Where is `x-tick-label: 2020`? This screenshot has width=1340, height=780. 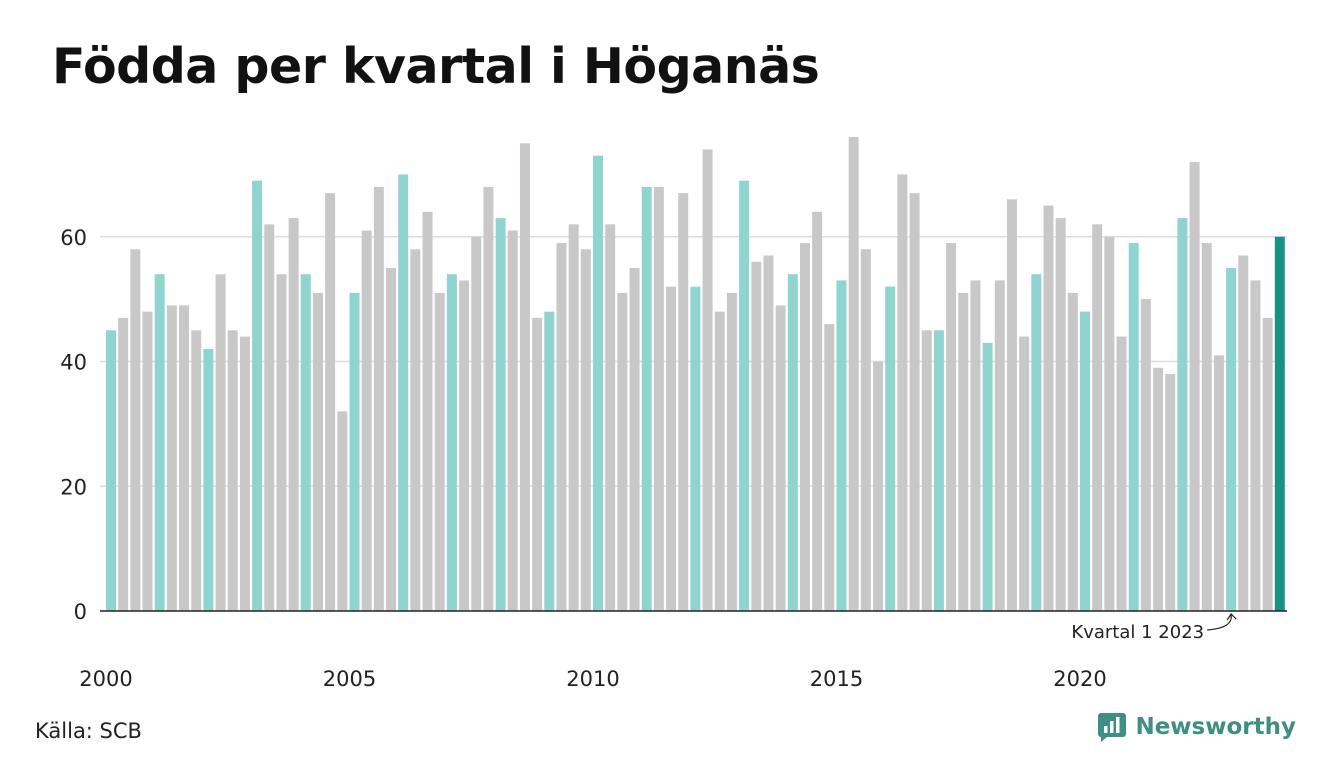 x-tick-label: 2020 is located at coordinates (1079, 679).